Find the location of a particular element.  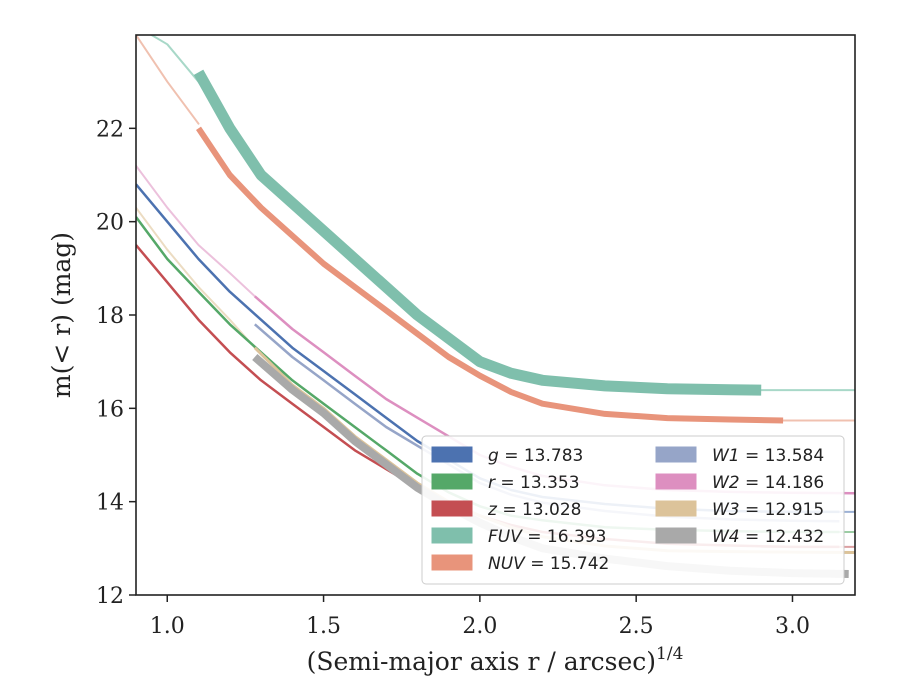

x-ticks: 1.0 1.5 2.0 2.5 3.0 is located at coordinates (480, 617).